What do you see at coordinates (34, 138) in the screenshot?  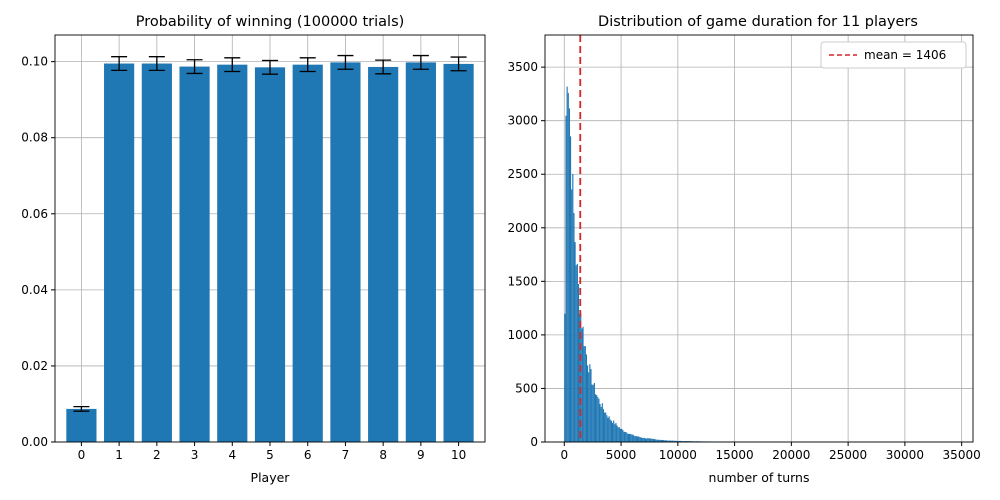 I see `y-tick-label: 0.08` at bounding box center [34, 138].